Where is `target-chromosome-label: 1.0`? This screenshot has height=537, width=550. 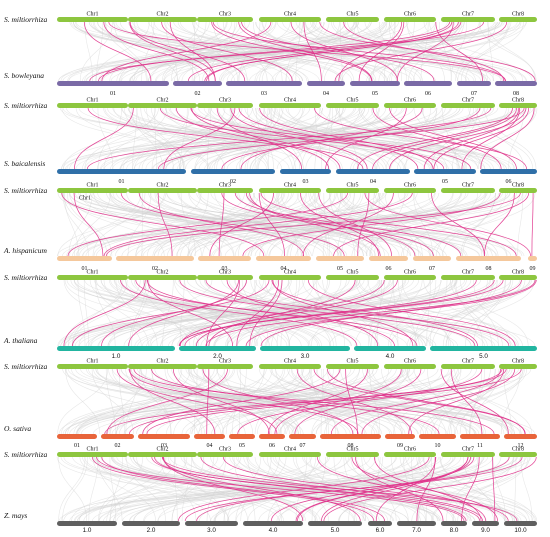 target-chromosome-label: 1.0 is located at coordinates (87, 530).